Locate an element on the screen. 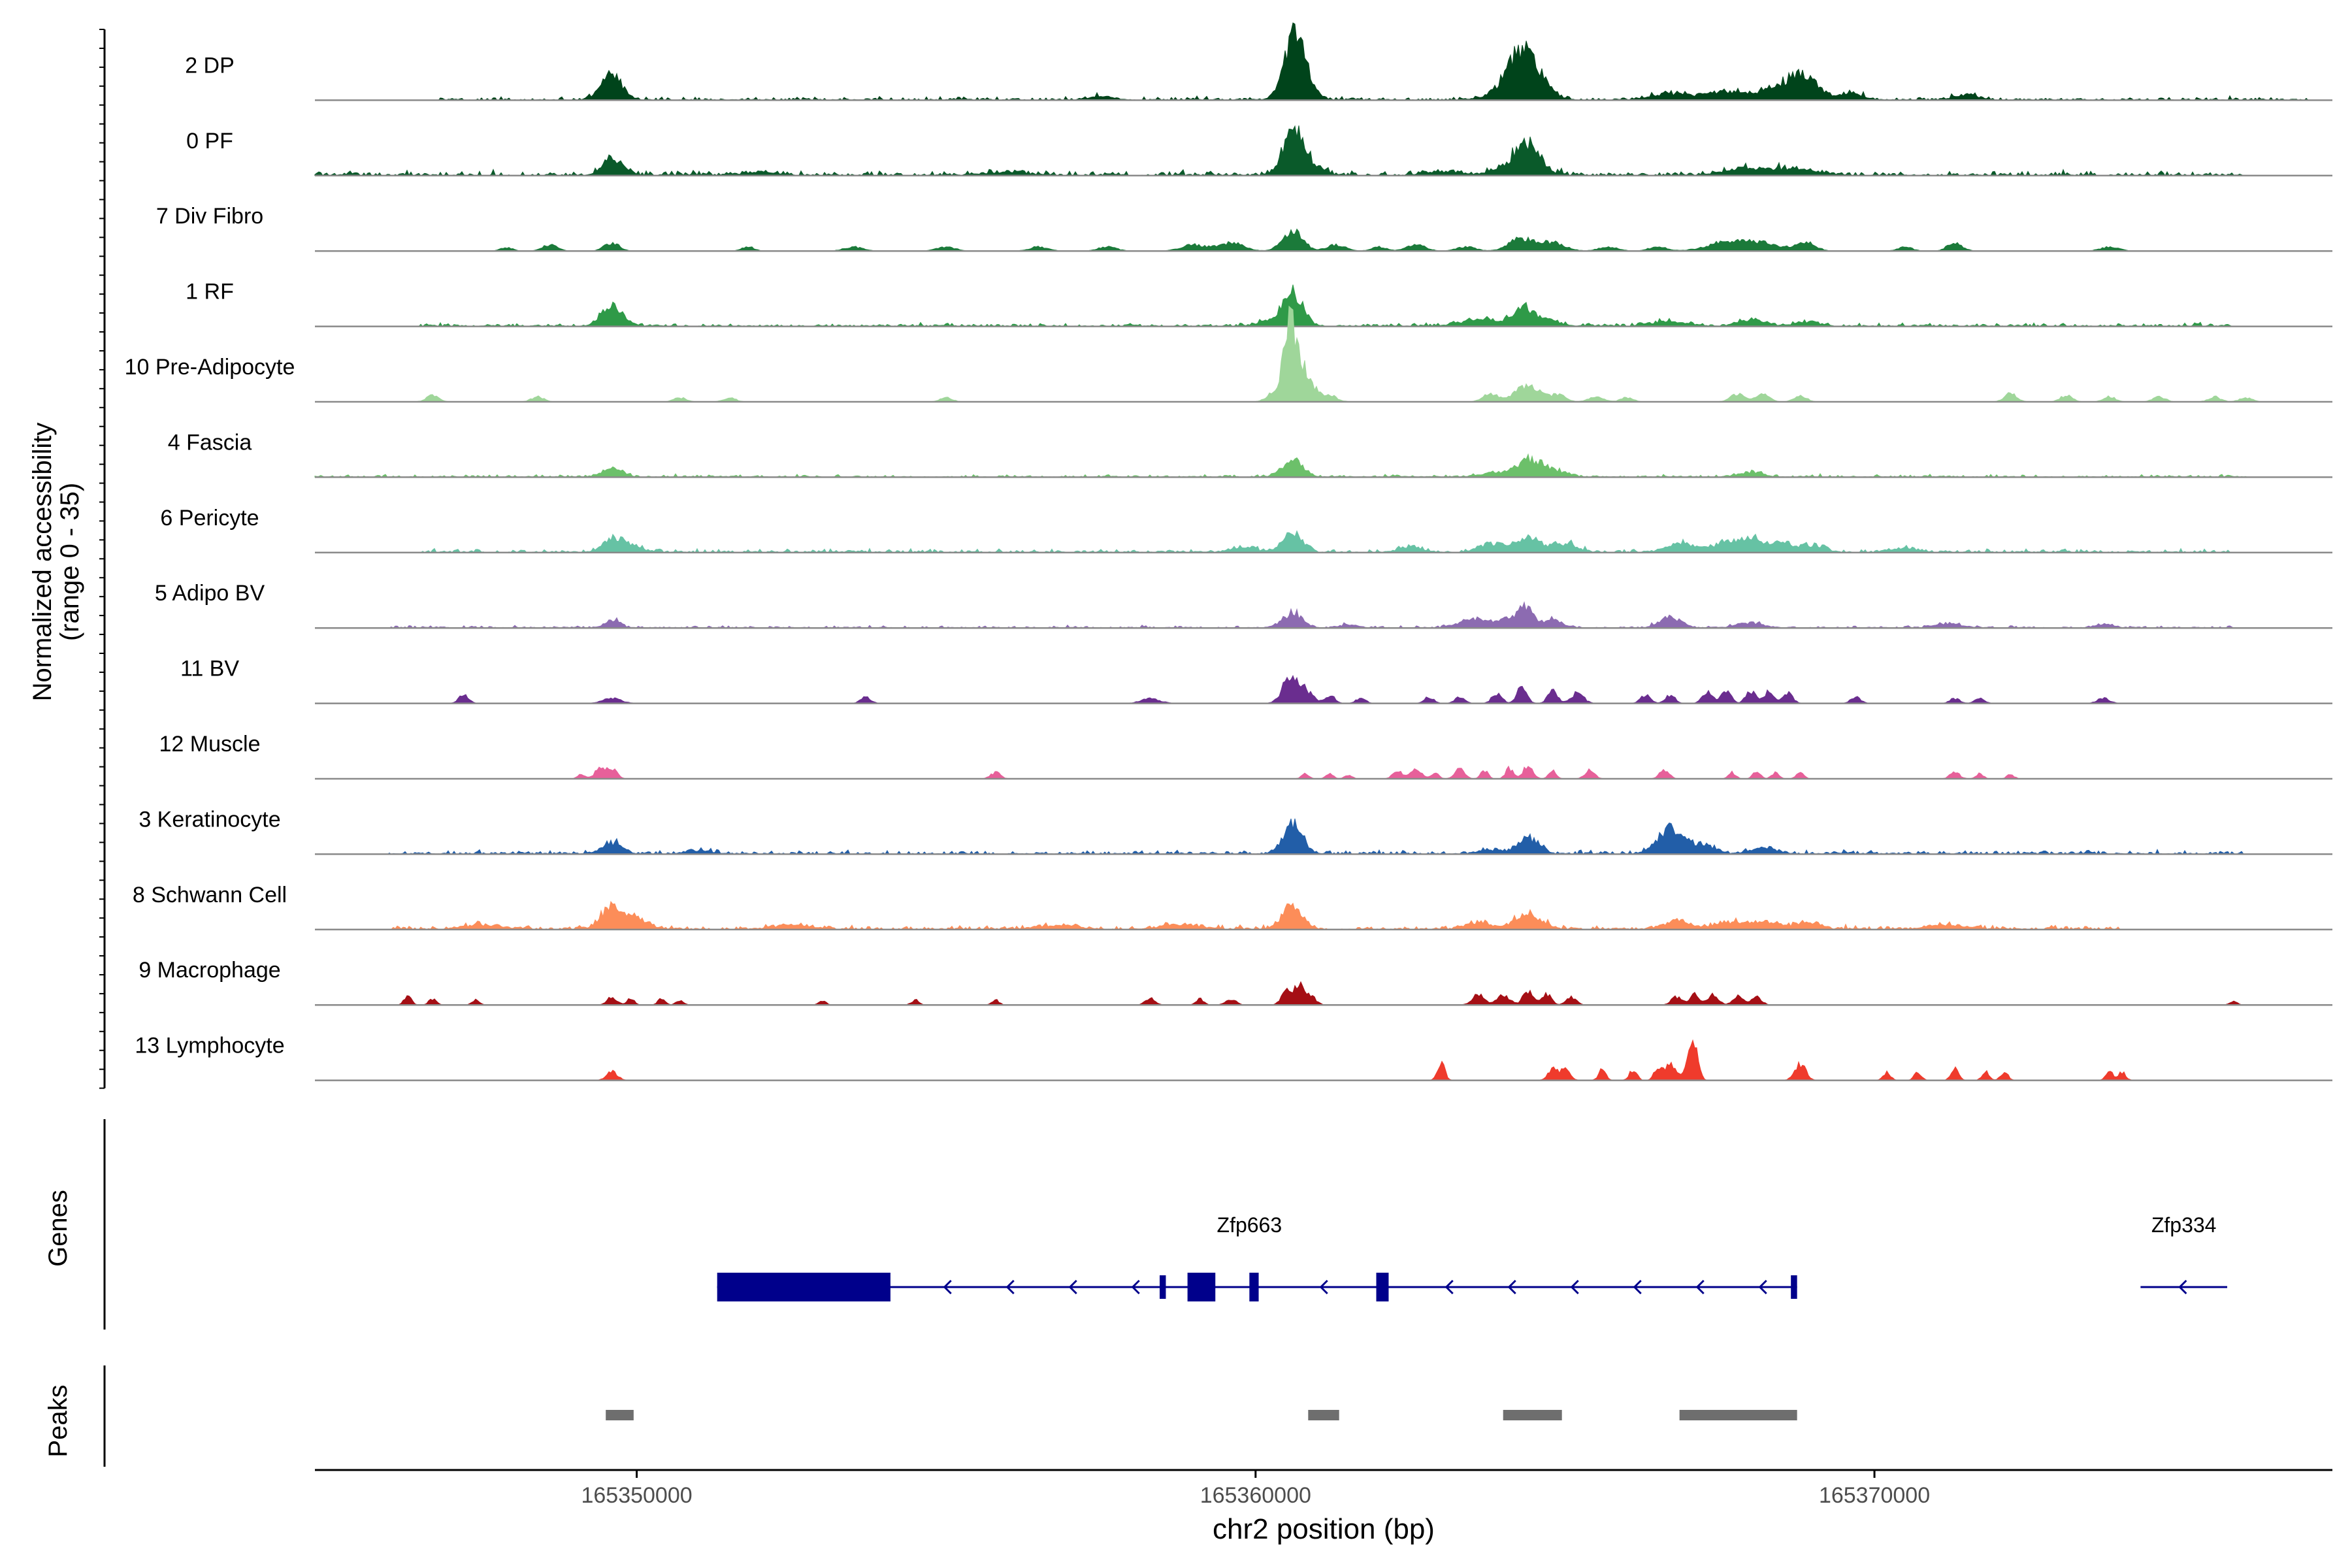  gene-label: Zfp663 is located at coordinates (1249, 1225).